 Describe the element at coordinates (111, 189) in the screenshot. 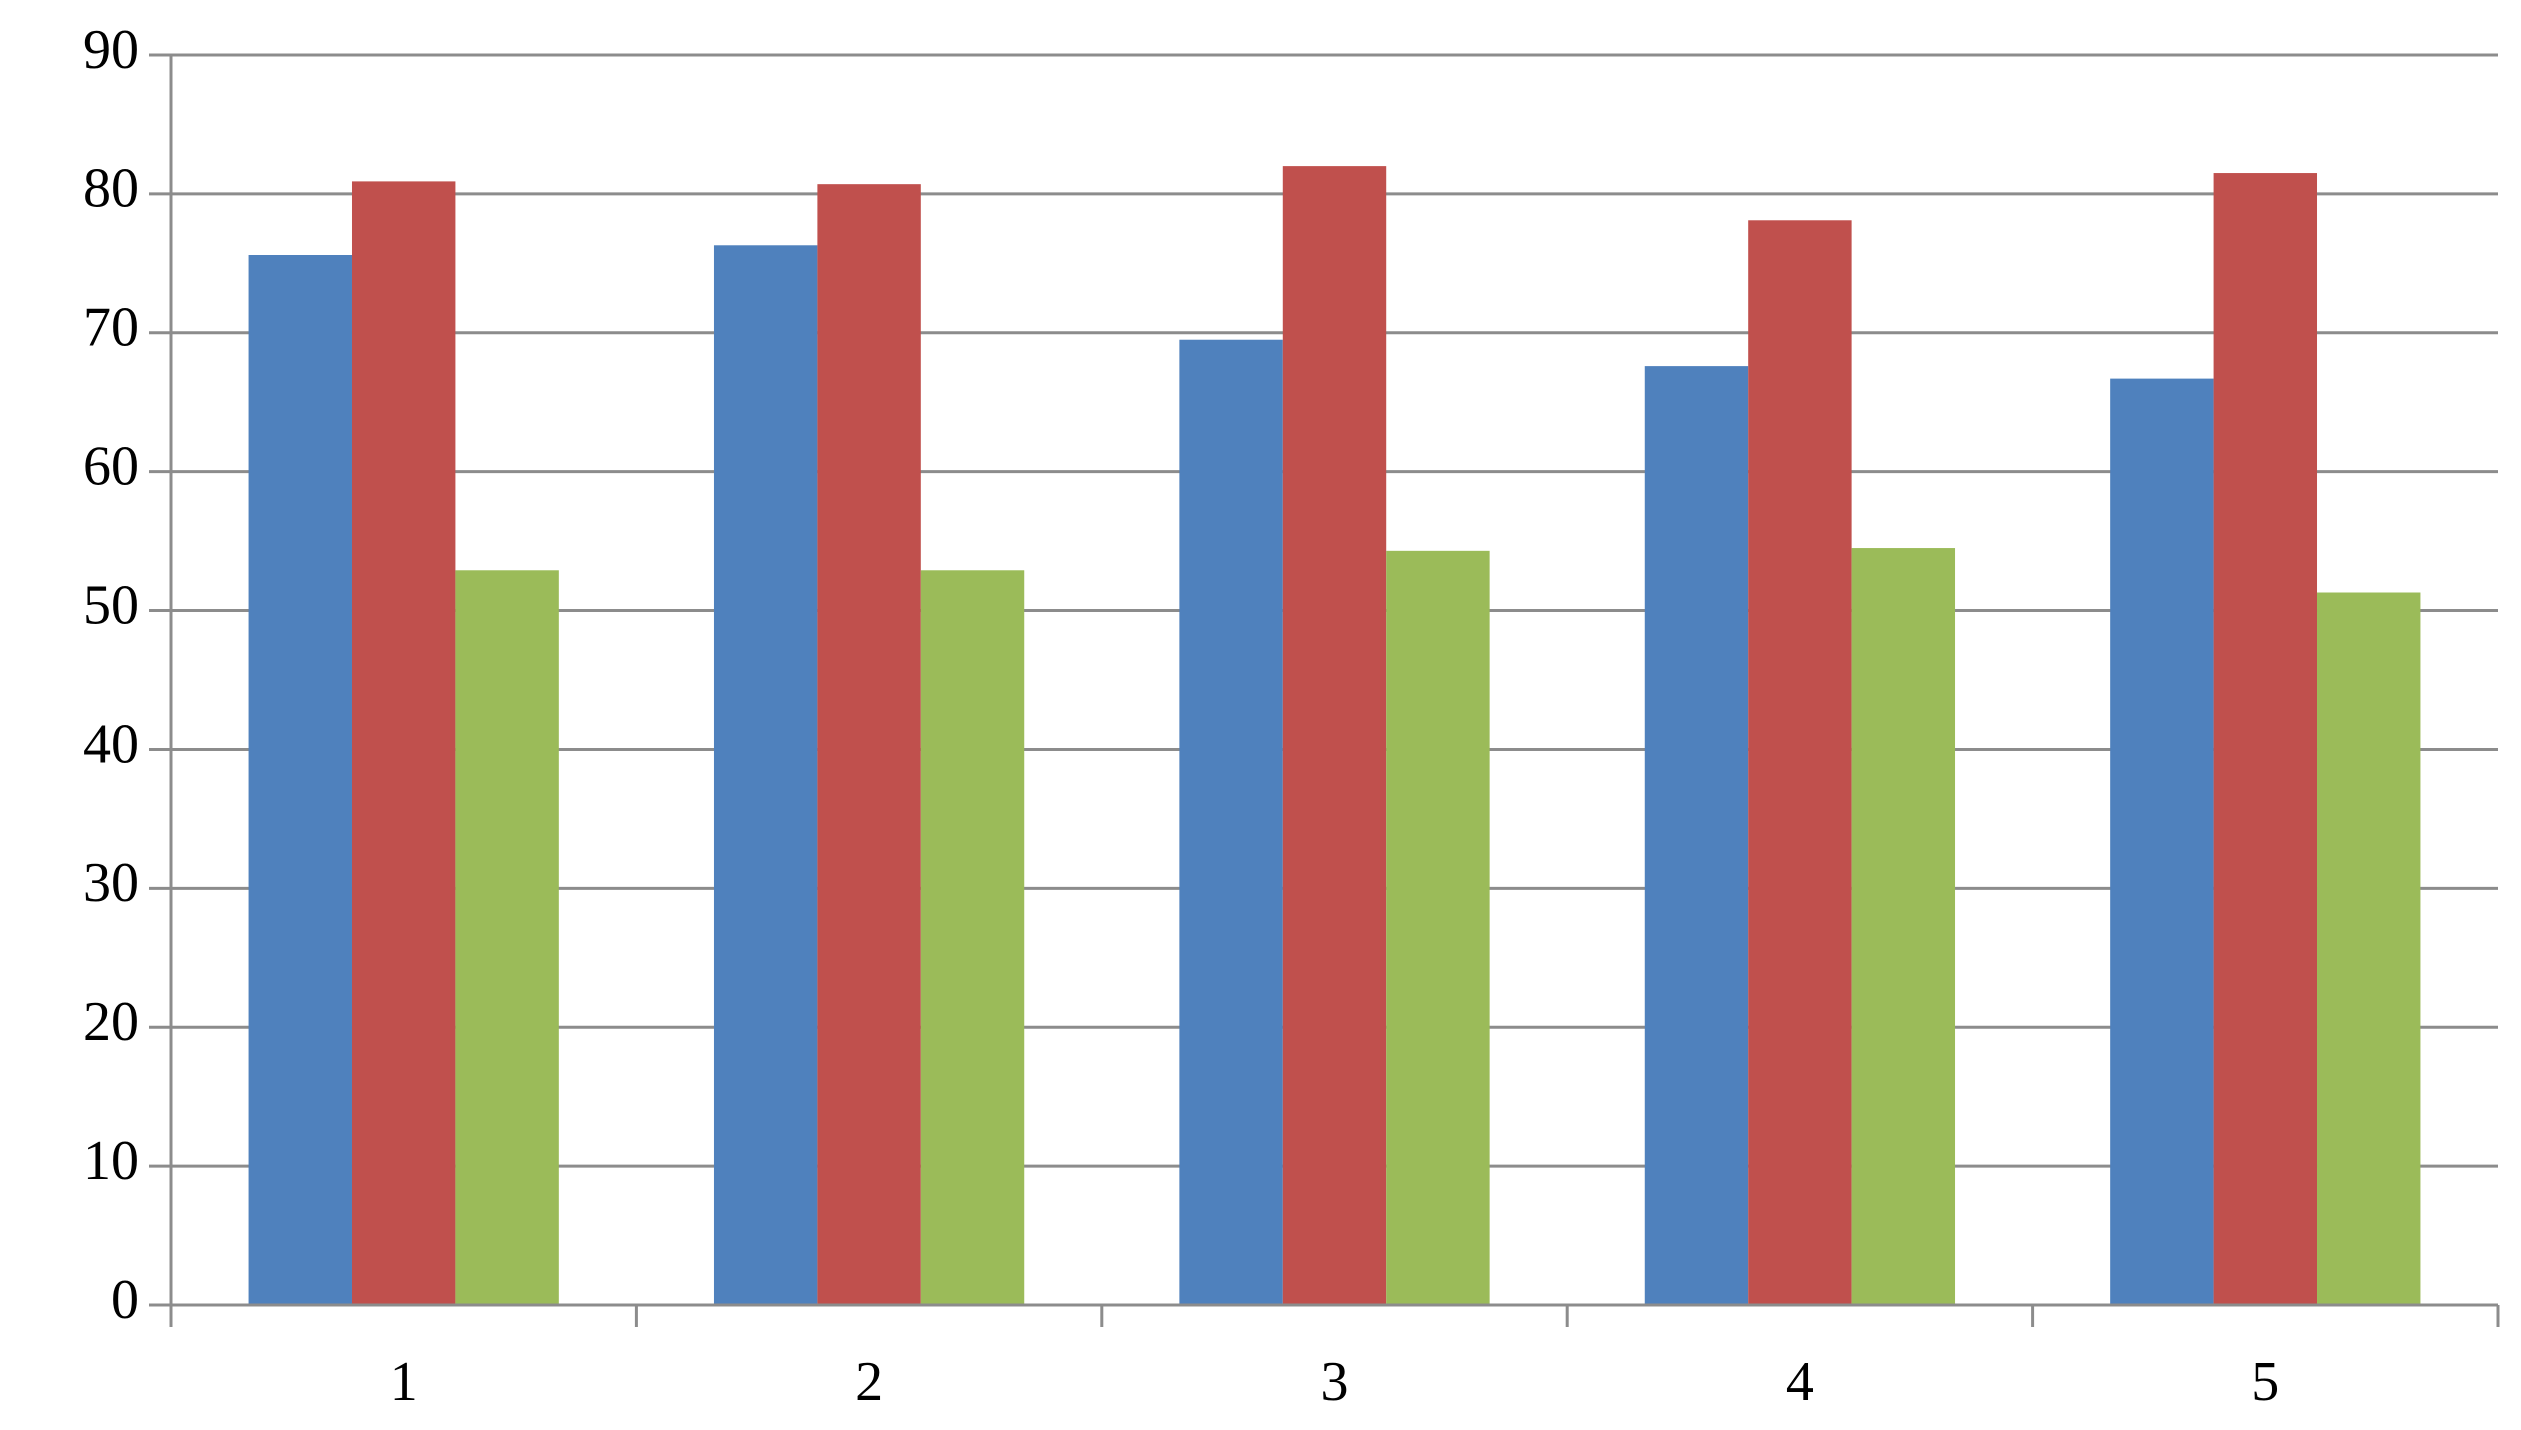

I see `y-tick-label: 80` at that location.